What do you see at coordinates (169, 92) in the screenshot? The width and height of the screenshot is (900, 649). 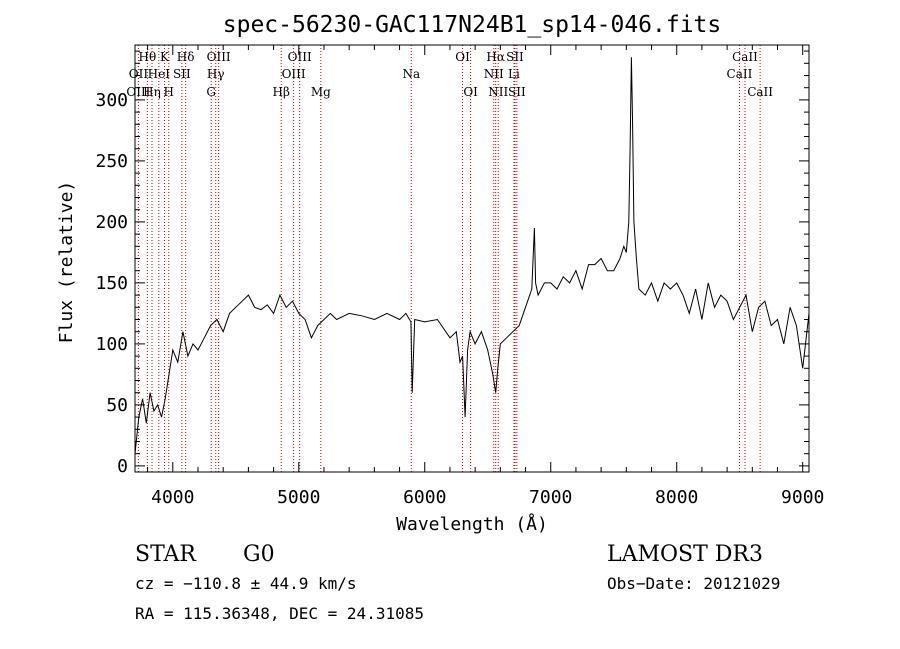 I see `line-label-20: H` at bounding box center [169, 92].